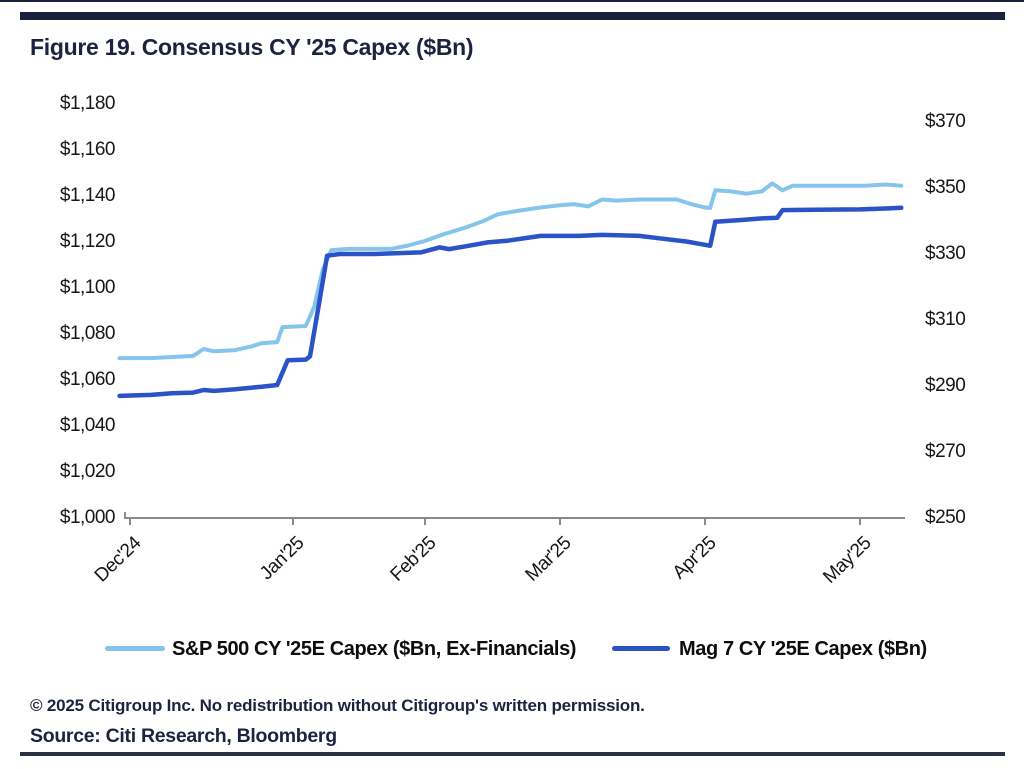 This screenshot has width=1024, height=769. What do you see at coordinates (87, 425) in the screenshot?
I see `left-axis-tick-label: $1,040` at bounding box center [87, 425].